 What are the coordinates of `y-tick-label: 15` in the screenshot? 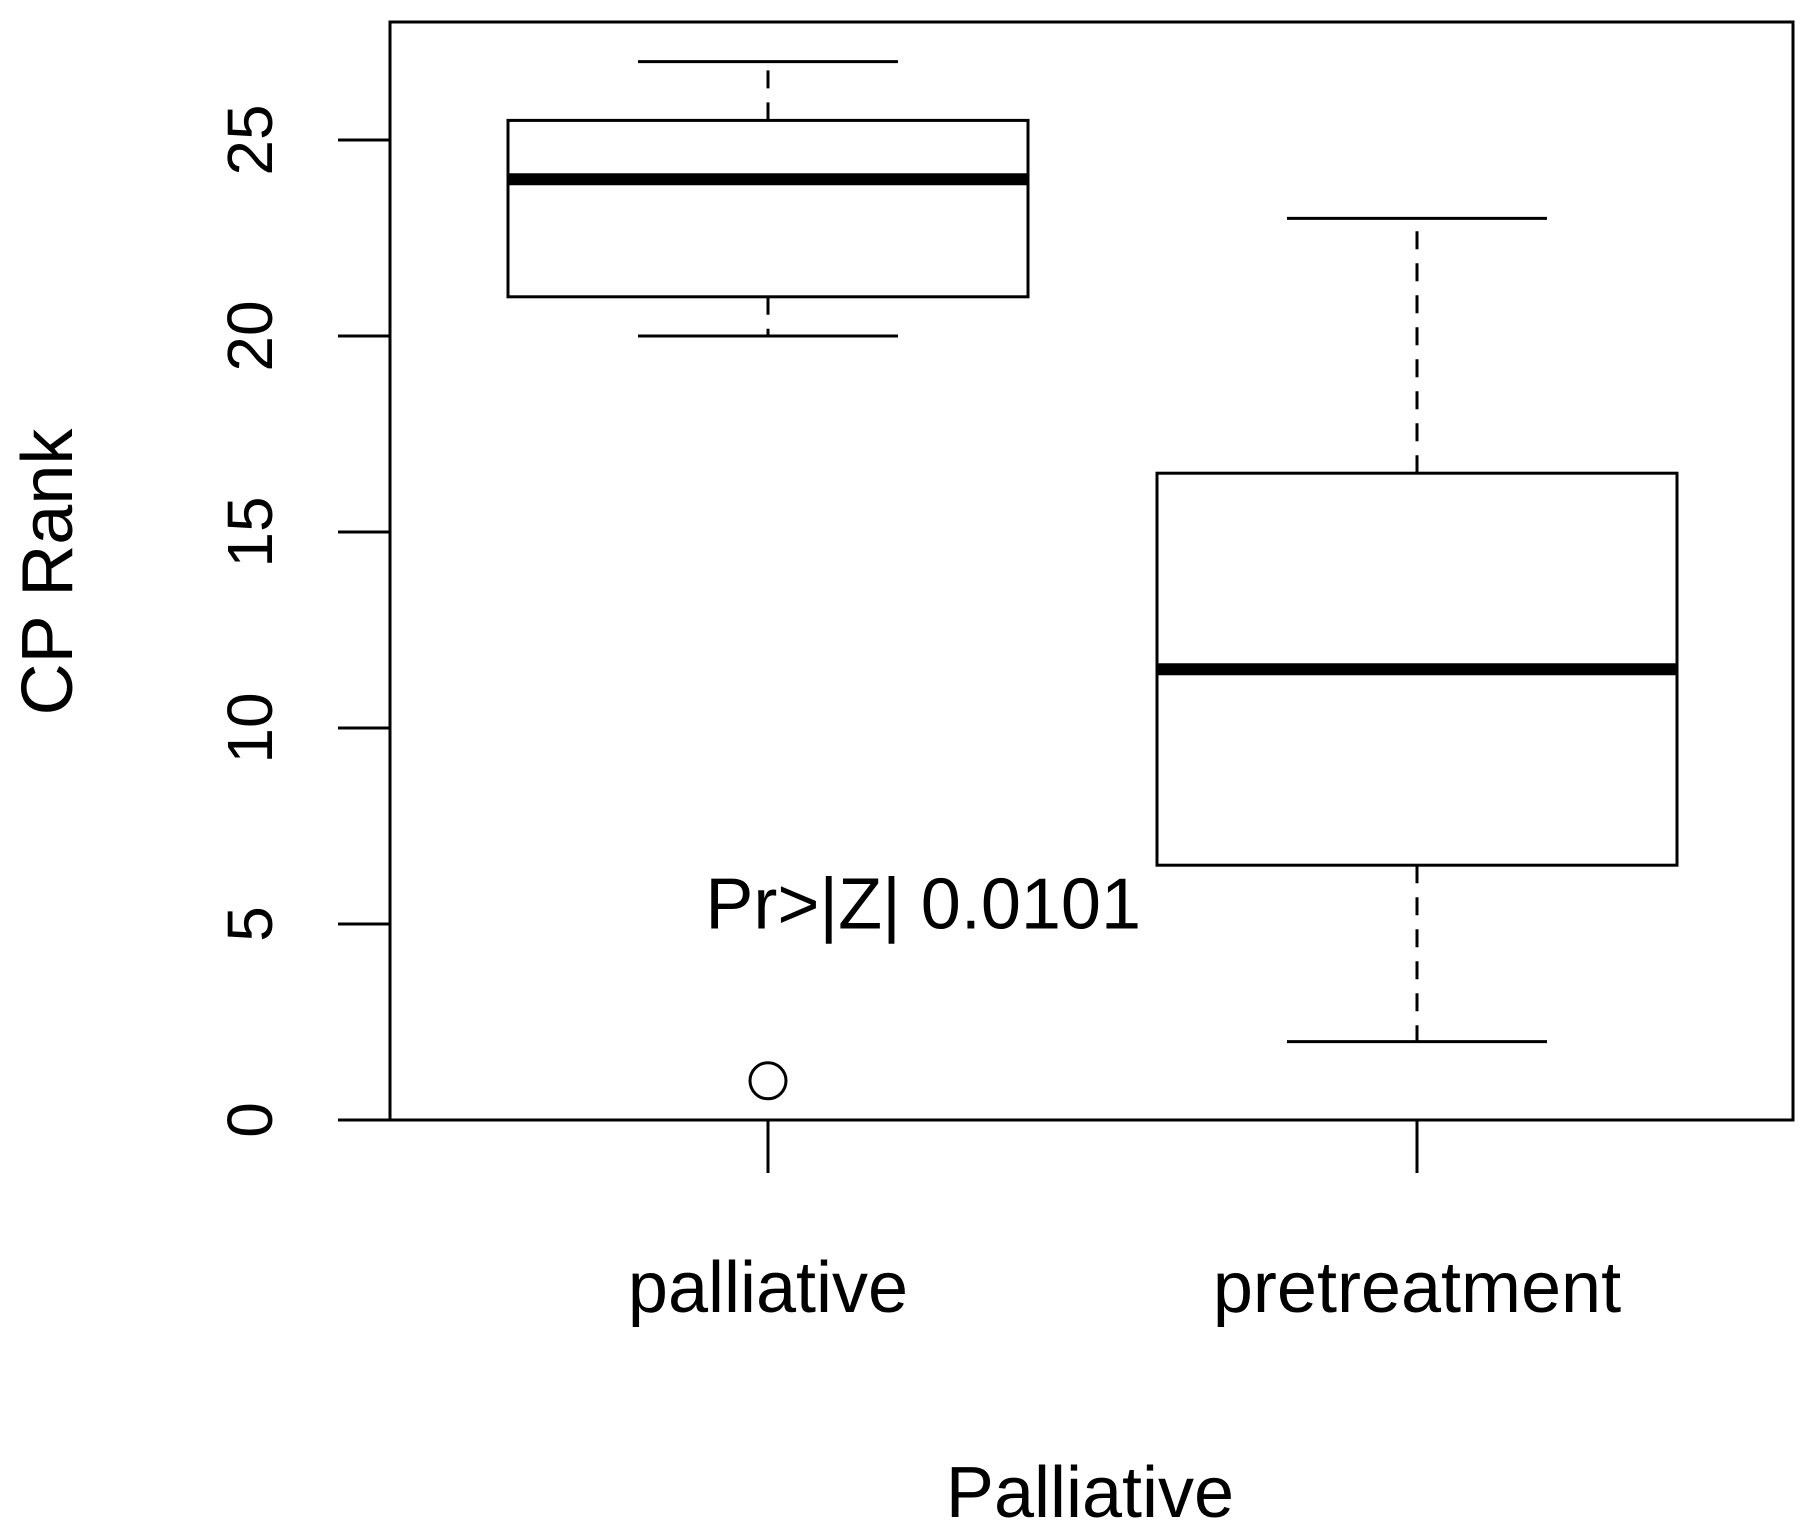 It's located at (250, 531).